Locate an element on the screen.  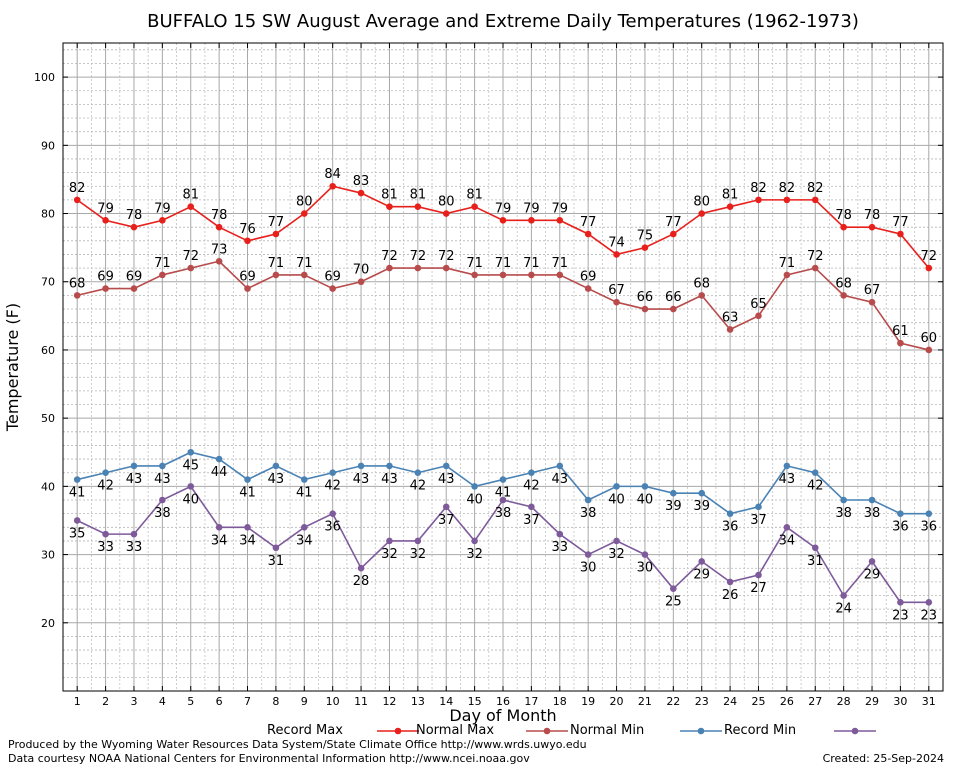
data-label-normal-max: 73 is located at coordinates (219, 249).